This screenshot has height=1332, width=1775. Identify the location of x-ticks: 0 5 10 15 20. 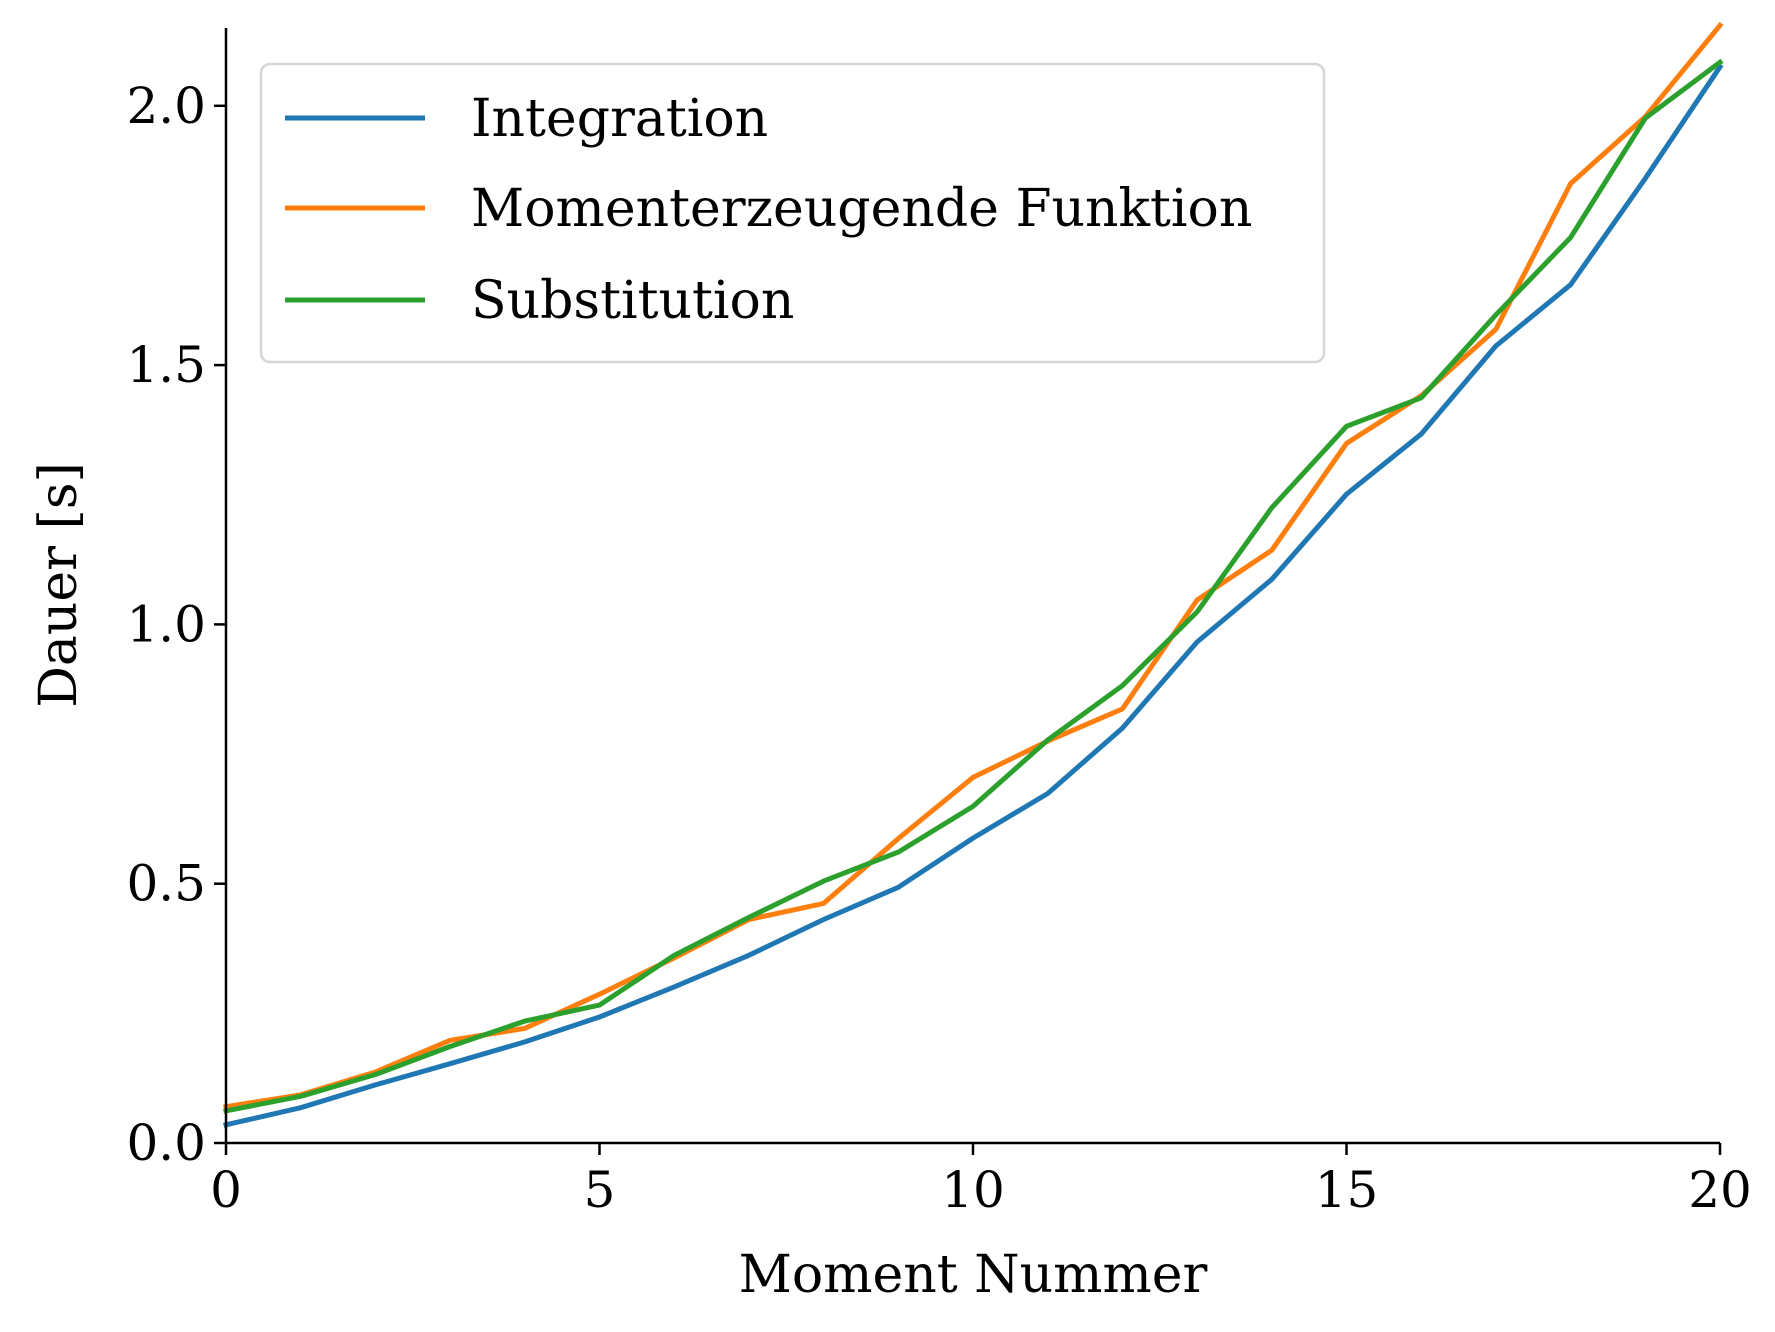
(981, 1181).